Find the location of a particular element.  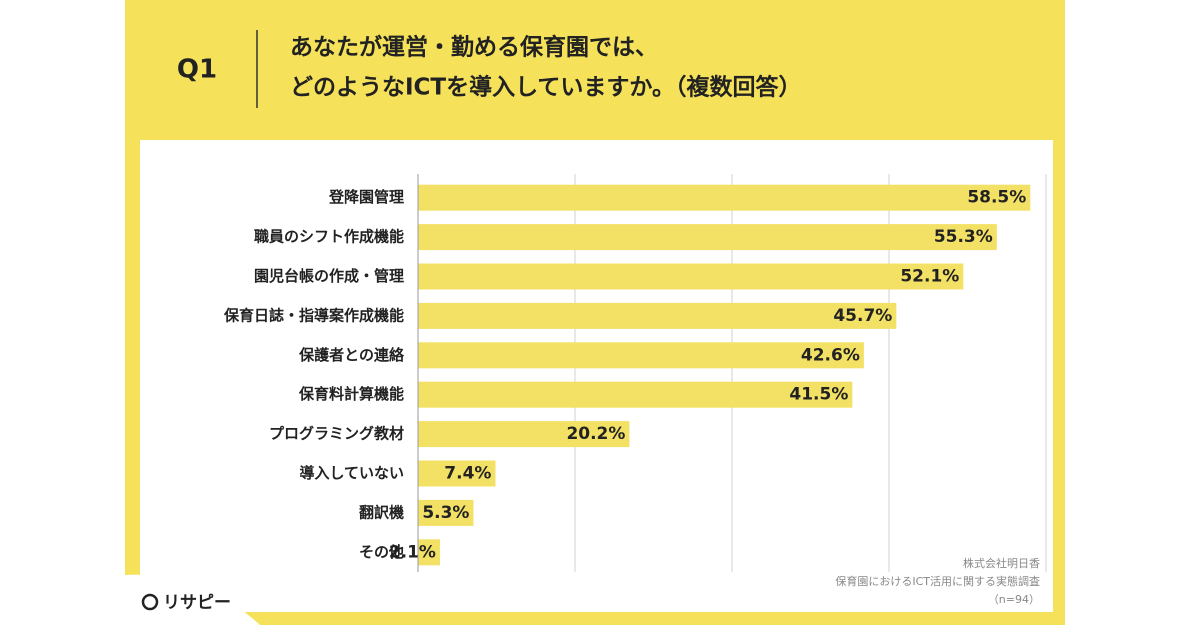

title-line: どのようなICTを導入していますか。（複数回答） is located at coordinates (545, 87).